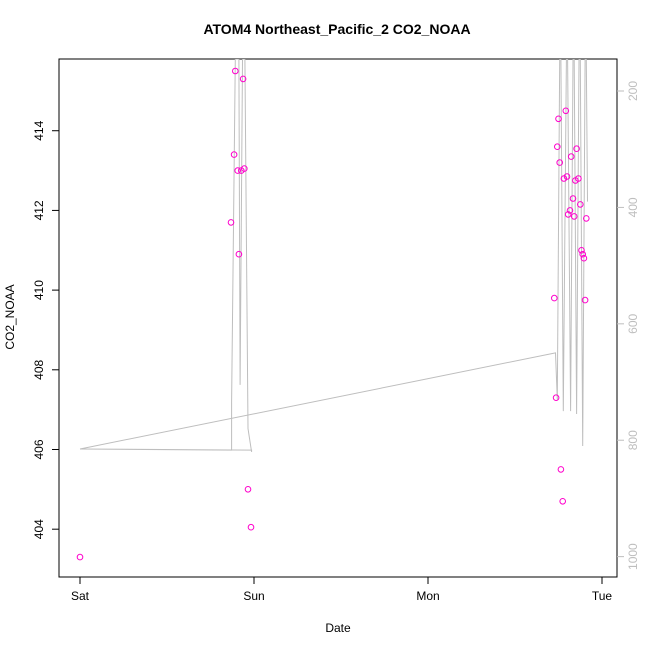 The image size is (650, 650). What do you see at coordinates (39, 369) in the screenshot?
I see `y-left-tick-label-2: 408` at bounding box center [39, 369].